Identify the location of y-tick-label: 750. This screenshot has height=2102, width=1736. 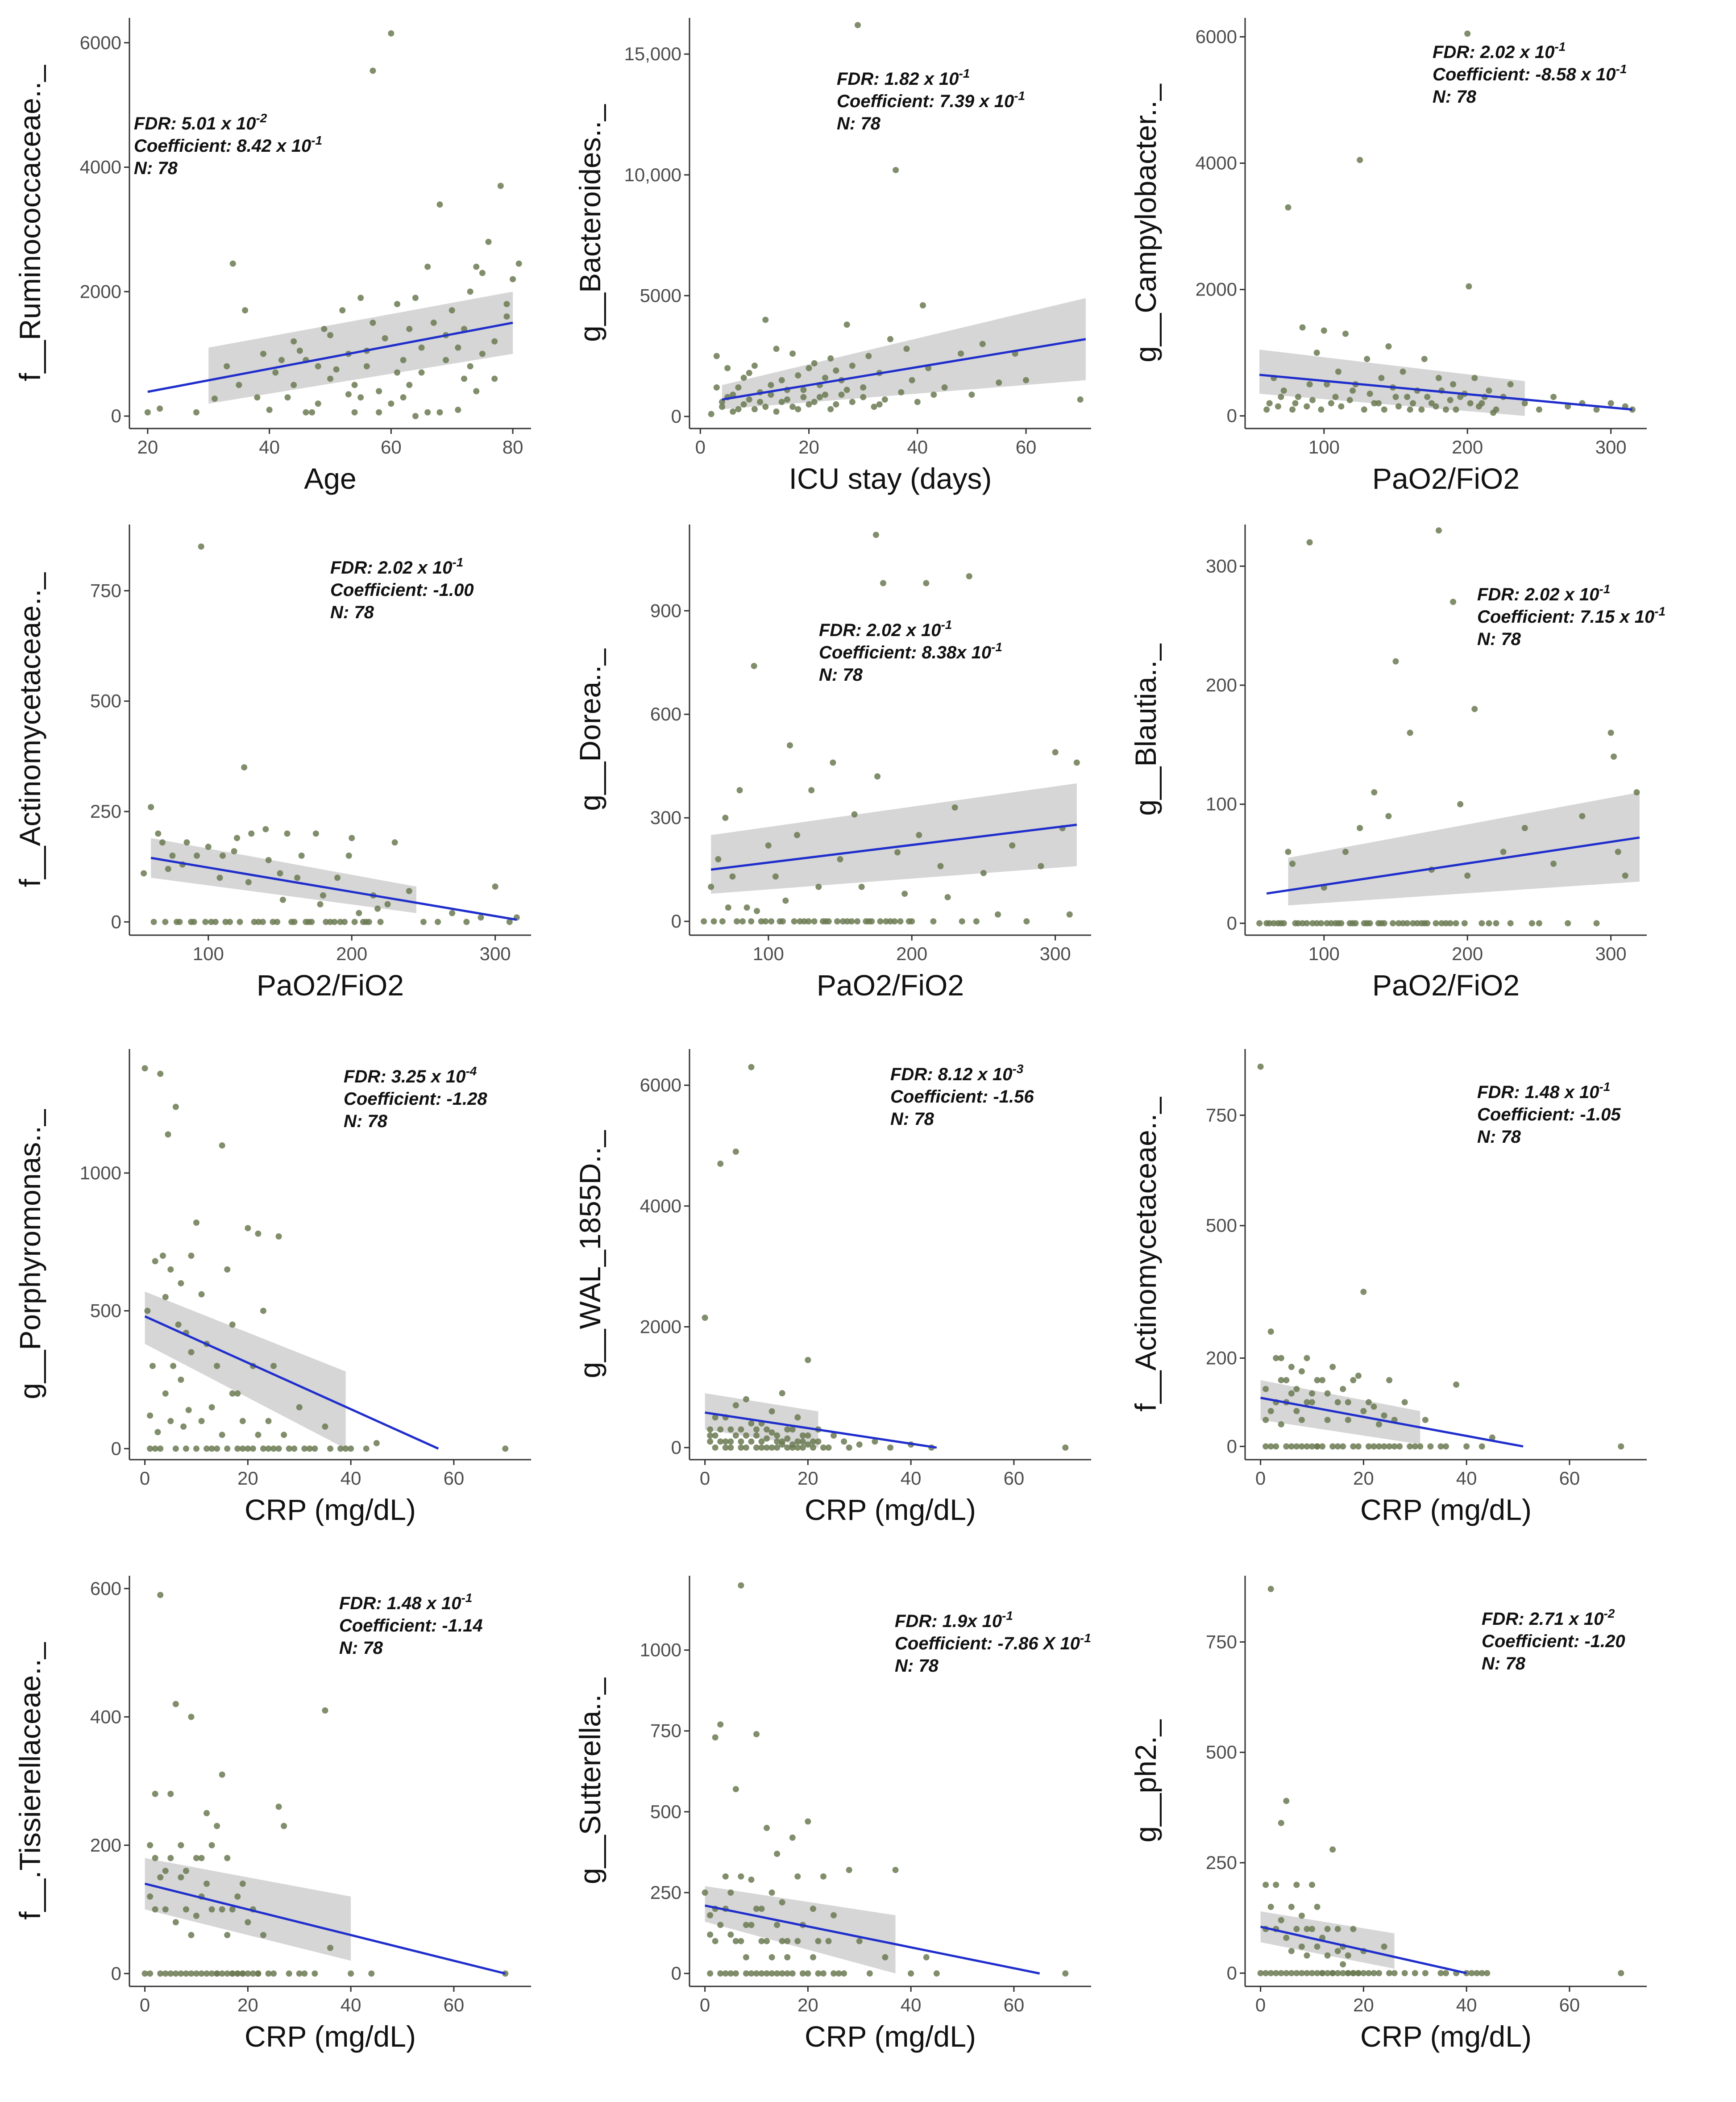
(665, 1730).